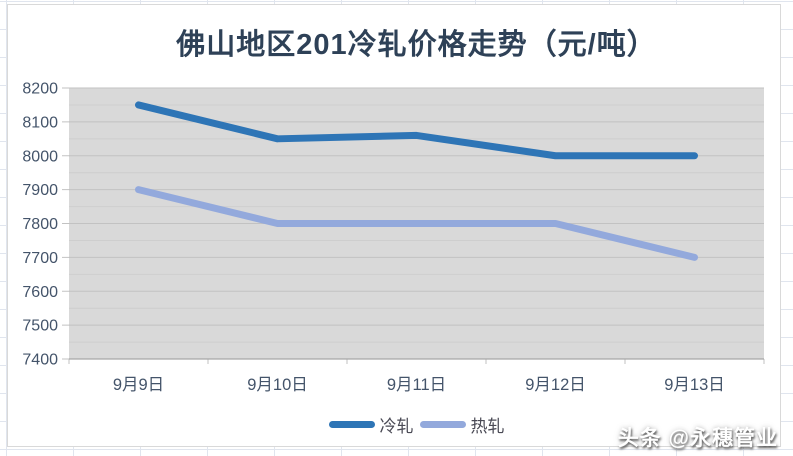 The height and width of the screenshot is (456, 793). I want to click on y-axis-labels: 7400 7500 7600 7700 7800 7900 8000 8100 8200, so click(40, 225).